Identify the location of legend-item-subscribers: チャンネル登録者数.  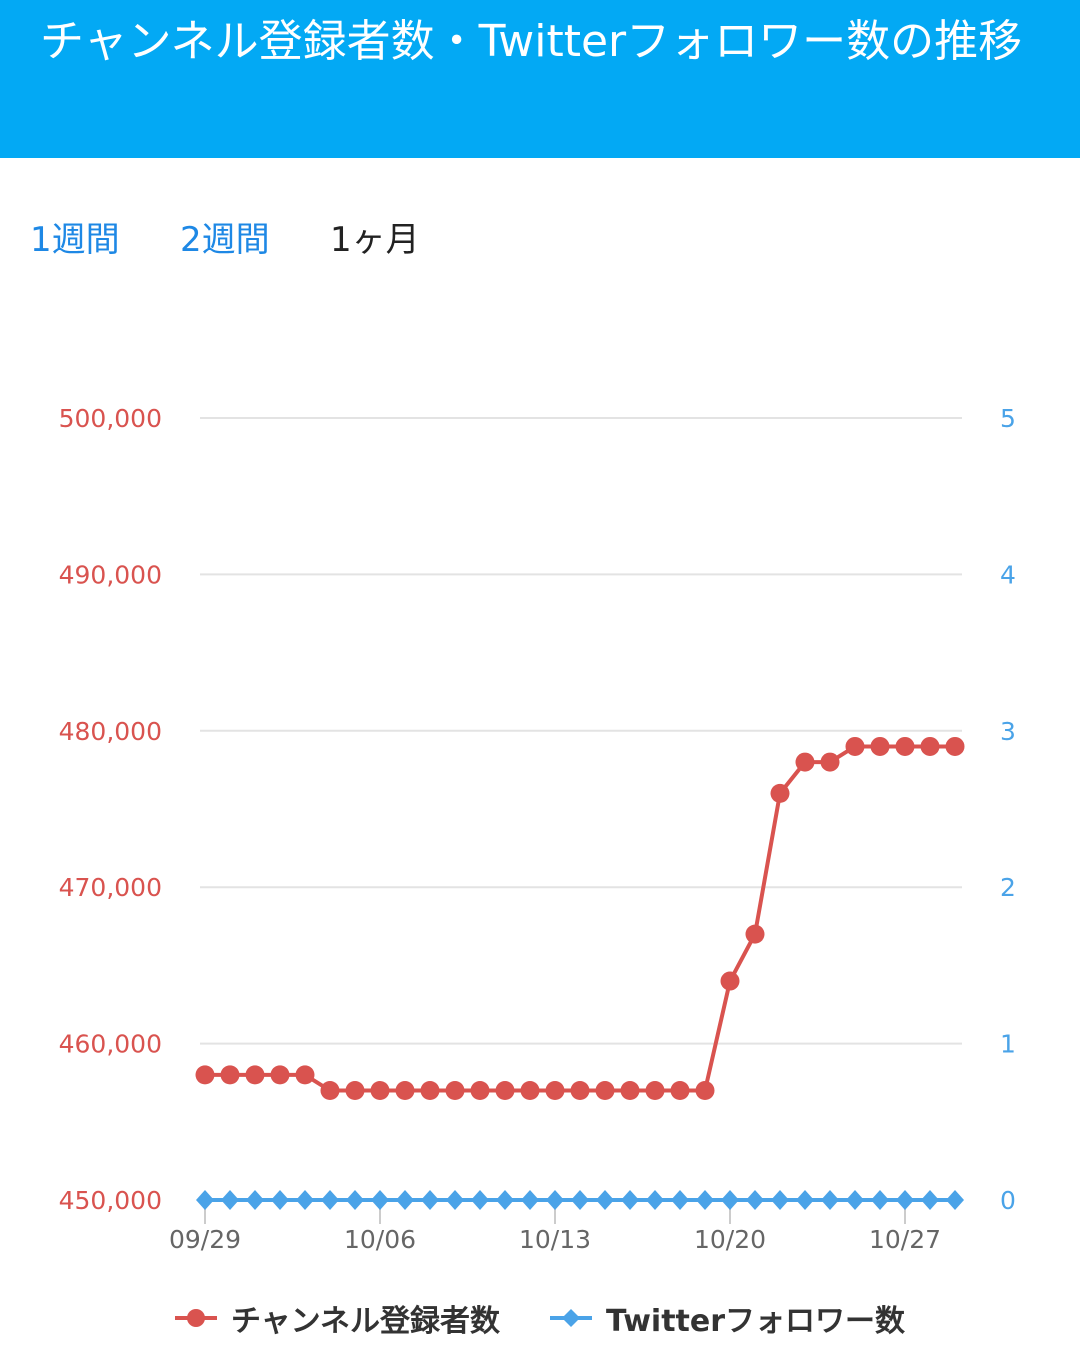
(337, 1318).